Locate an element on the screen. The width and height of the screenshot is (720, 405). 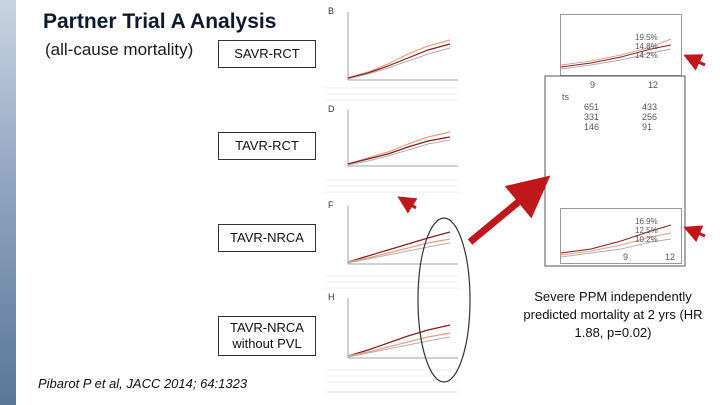
km-panel-d: D is located at coordinates (392, 152).